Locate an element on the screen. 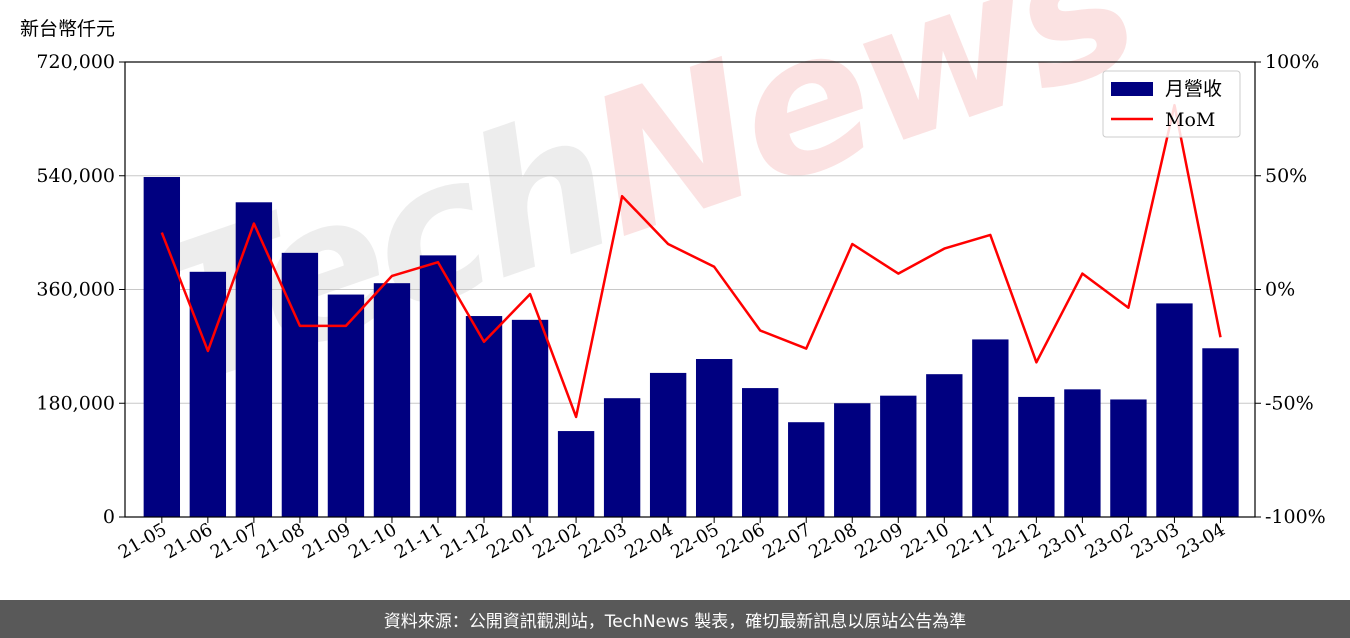 This screenshot has height=638, width=1350. footer-text: 資料來源：公開資訊觀測站，TechNews 製表，確切最新訊息以原站公告為準 is located at coordinates (675, 621).